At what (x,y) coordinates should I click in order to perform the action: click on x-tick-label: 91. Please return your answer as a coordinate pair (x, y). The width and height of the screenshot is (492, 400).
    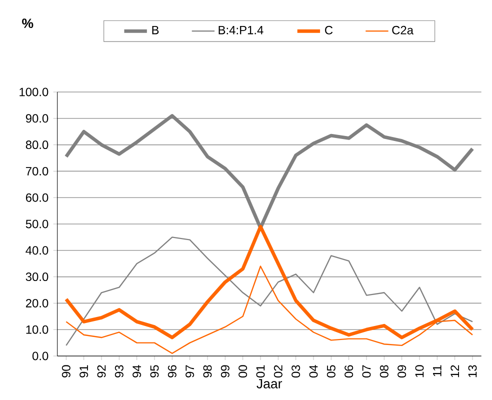
    Looking at the image, I should click on (84, 371).